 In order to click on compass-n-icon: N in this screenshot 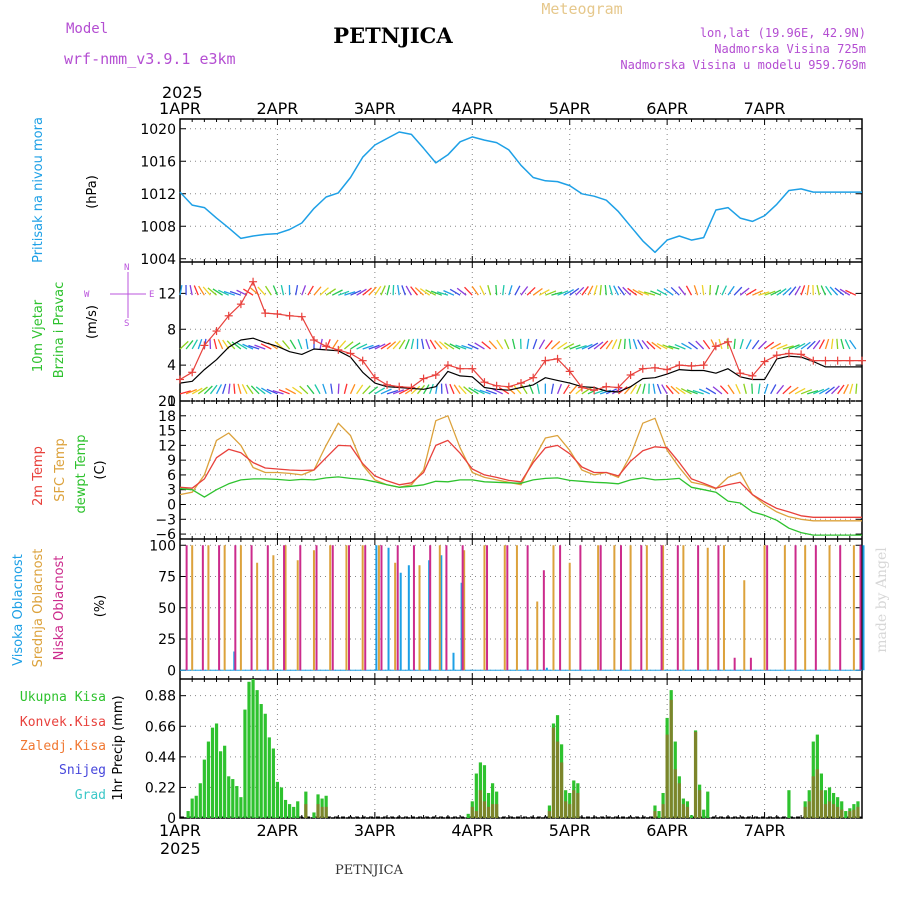, I will do `click(126, 268)`.